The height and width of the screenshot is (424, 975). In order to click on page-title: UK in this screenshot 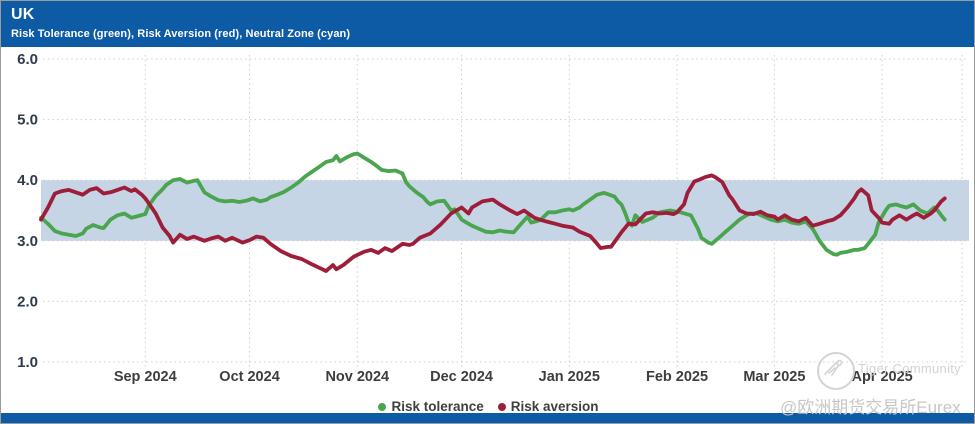, I will do `click(23, 14)`.